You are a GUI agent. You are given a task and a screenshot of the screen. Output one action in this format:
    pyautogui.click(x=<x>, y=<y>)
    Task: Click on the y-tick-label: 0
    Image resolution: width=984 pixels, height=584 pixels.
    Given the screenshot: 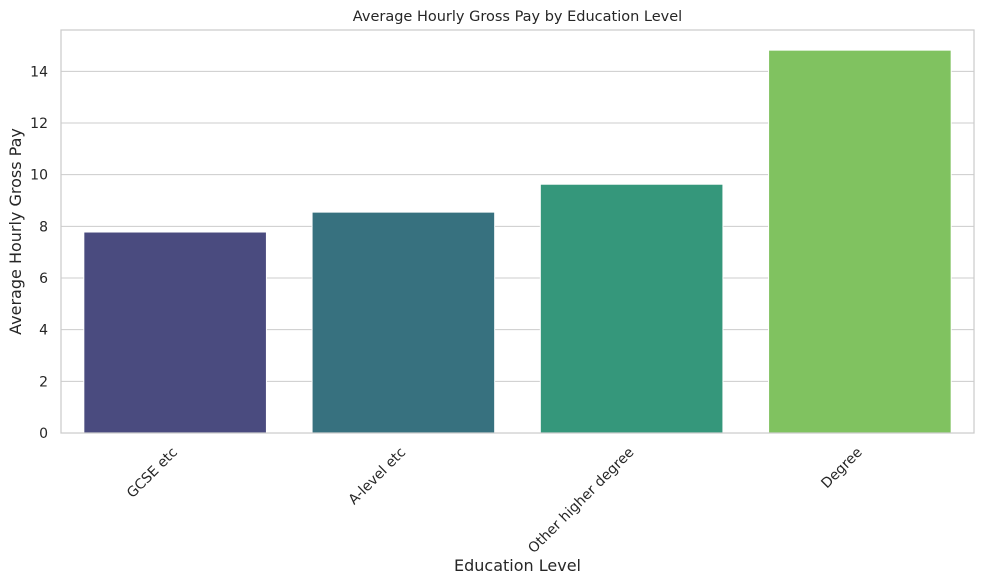 What is the action you would take?
    pyautogui.click(x=43, y=434)
    